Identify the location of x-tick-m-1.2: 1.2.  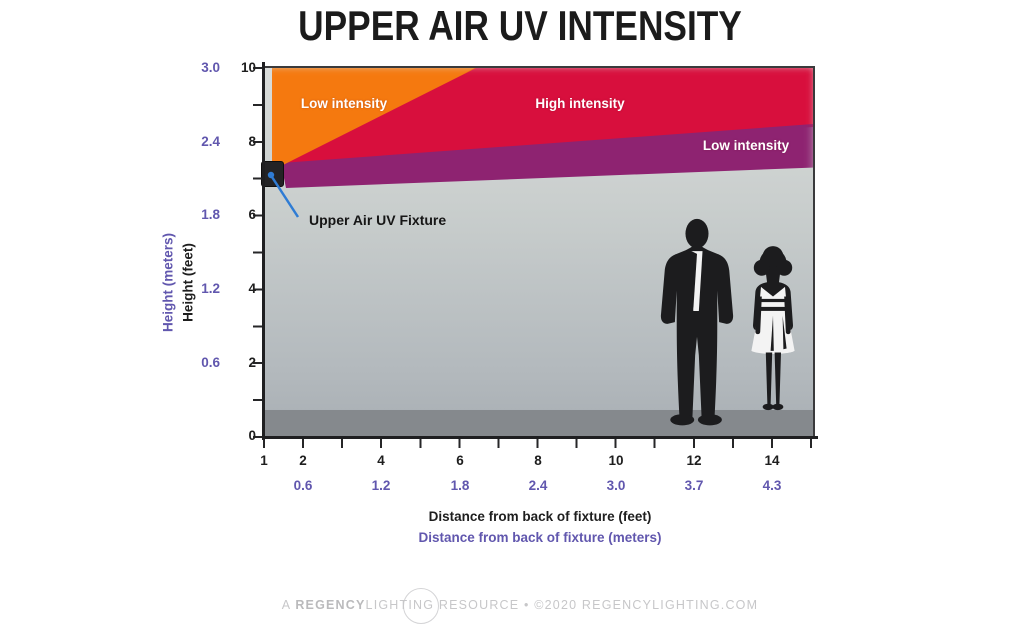
(381, 485).